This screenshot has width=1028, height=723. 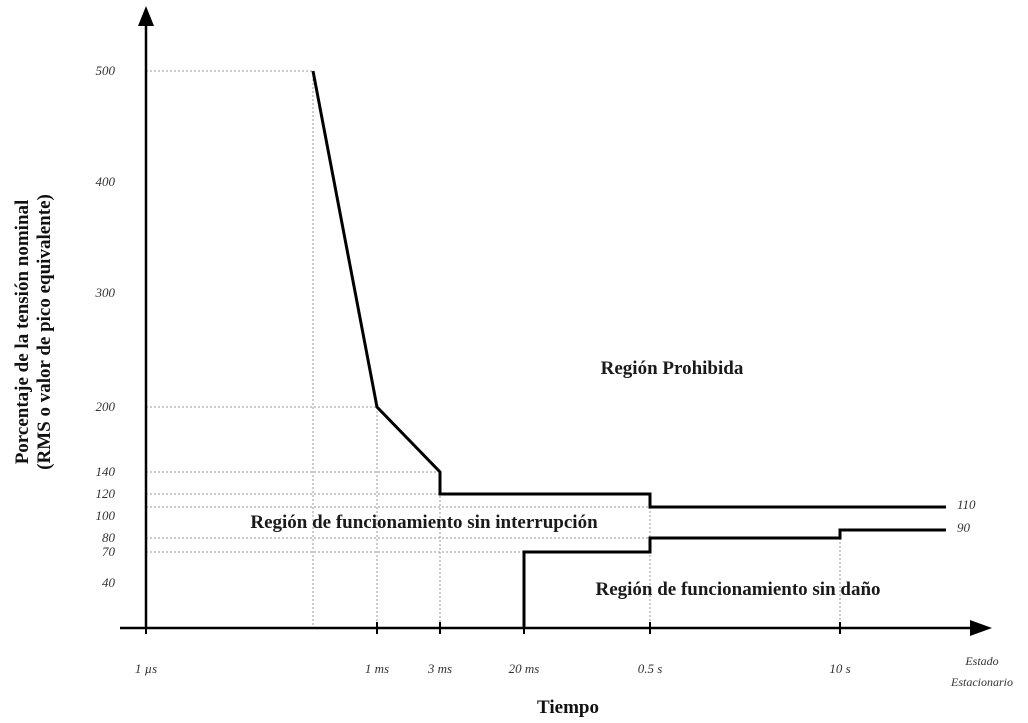 What do you see at coordinates (377, 668) in the screenshot?
I see `x-tick-label: 1 ms` at bounding box center [377, 668].